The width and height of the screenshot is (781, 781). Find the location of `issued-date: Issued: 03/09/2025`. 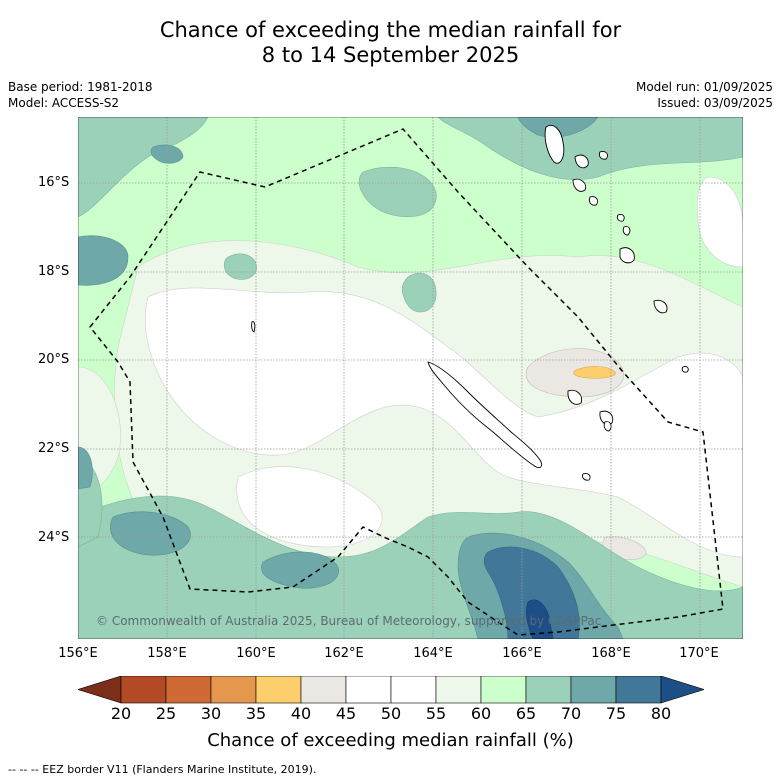

issued-date: Issued: 03/09/2025 is located at coordinates (715, 103).